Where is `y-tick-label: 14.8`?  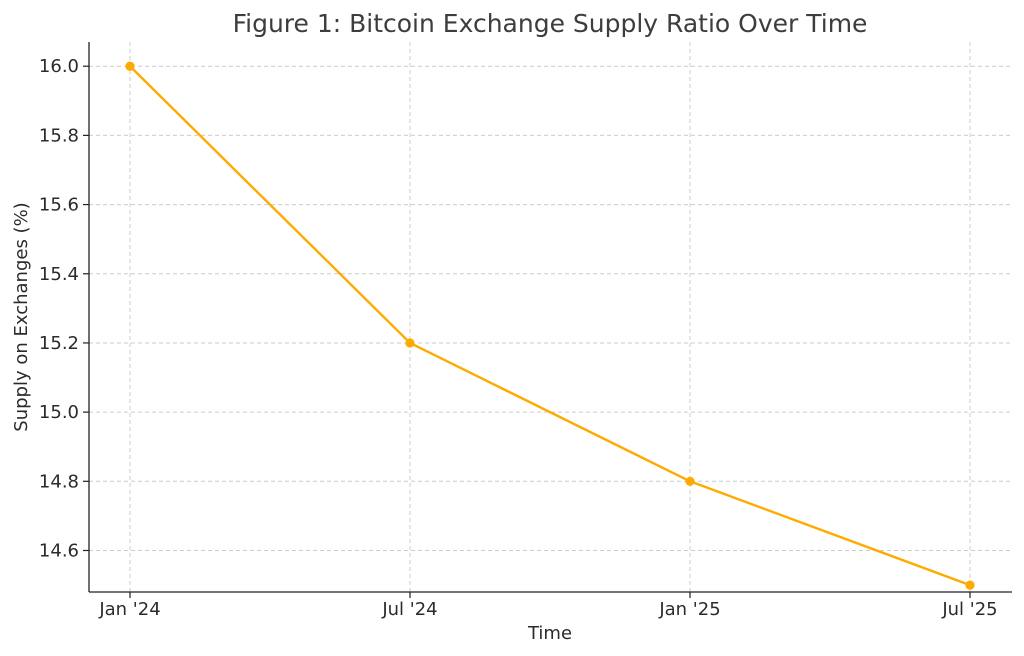 y-tick-label: 14.8 is located at coordinates (59, 481).